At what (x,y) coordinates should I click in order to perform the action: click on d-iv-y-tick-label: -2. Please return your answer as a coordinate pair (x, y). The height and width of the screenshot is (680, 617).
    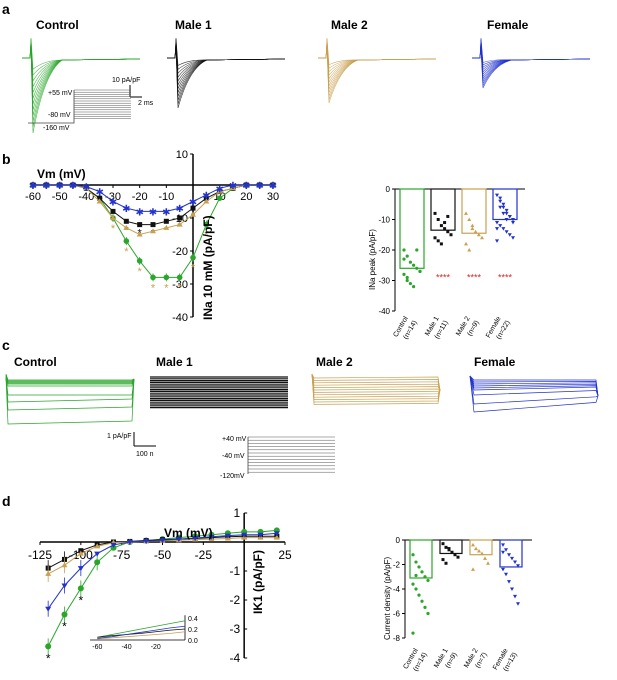
    Looking at the image, I should click on (234, 600).